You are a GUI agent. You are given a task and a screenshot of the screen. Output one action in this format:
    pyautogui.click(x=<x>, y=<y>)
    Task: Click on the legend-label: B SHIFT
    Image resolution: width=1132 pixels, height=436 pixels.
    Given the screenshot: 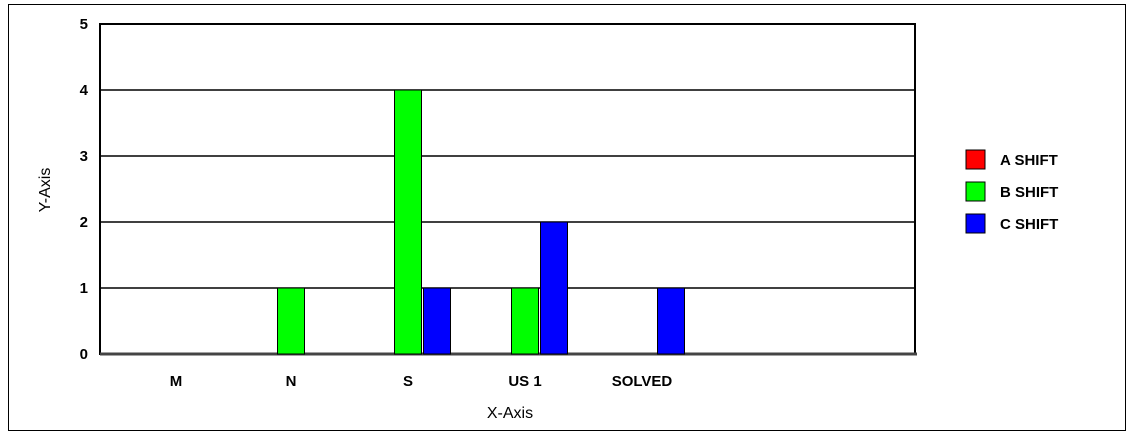 What is the action you would take?
    pyautogui.click(x=1029, y=192)
    